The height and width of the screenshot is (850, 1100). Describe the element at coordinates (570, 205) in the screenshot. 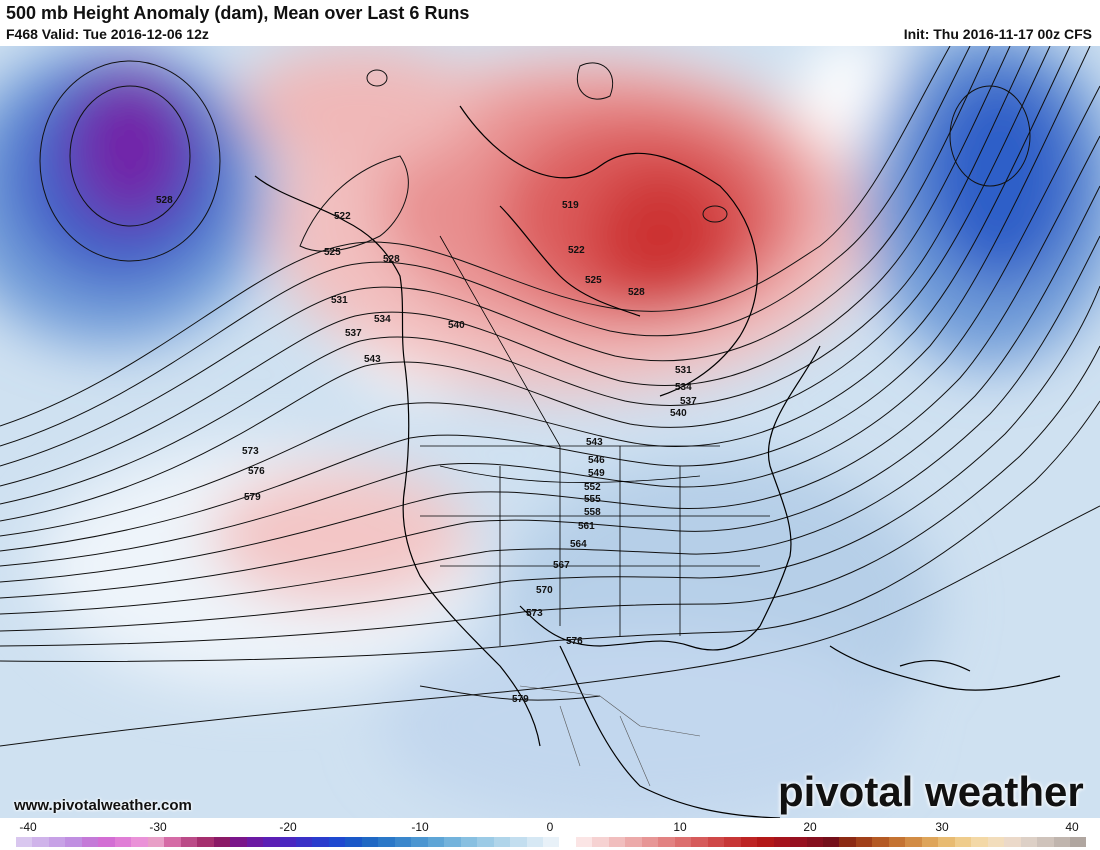

I see `contour-label: 519` at that location.